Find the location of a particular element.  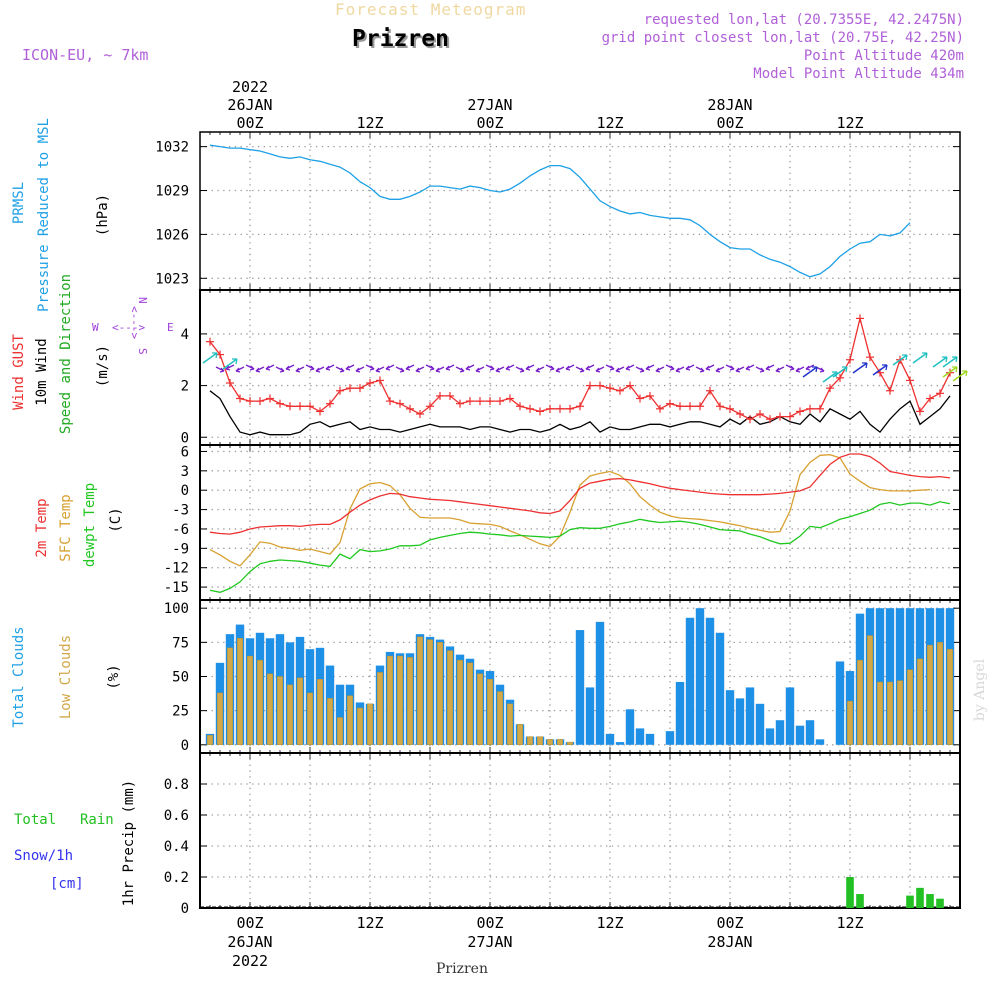

wind-tick-label: 4 is located at coordinates (185, 335).